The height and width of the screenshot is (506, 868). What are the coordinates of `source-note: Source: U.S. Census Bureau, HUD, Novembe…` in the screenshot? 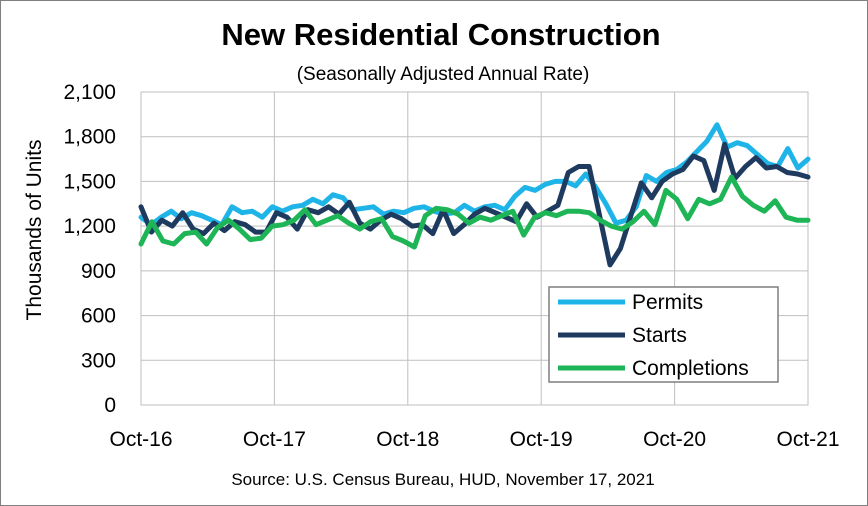 It's located at (442, 479).